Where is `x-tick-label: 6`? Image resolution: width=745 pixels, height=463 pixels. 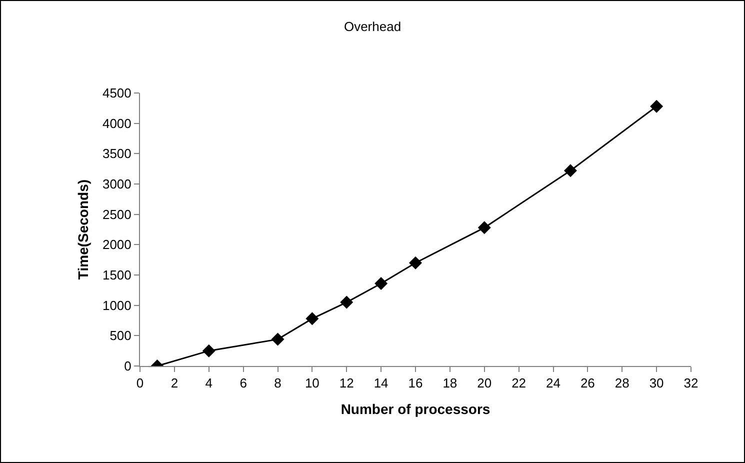 x-tick-label: 6 is located at coordinates (243, 383).